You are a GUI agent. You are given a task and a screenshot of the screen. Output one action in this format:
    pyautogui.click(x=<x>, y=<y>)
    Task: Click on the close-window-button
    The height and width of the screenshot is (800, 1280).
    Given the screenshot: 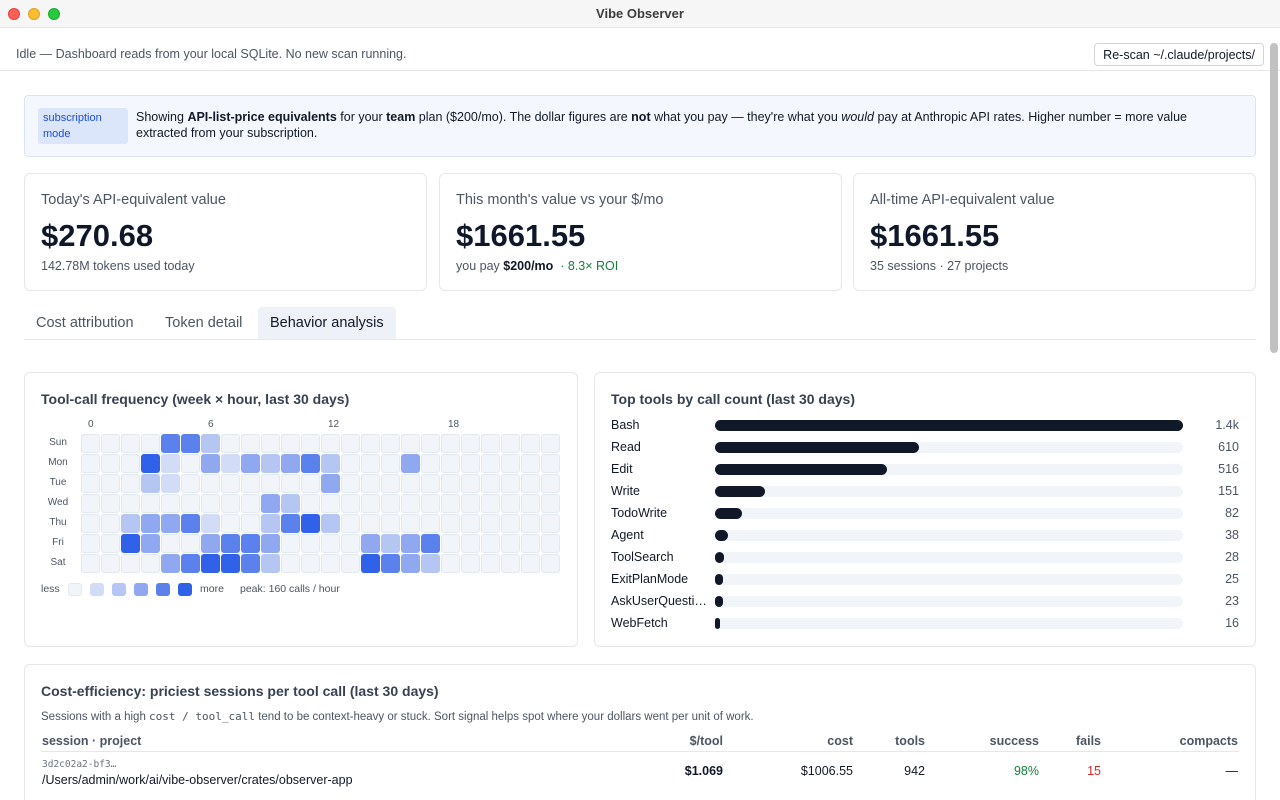 What is the action you would take?
    pyautogui.click(x=14, y=14)
    